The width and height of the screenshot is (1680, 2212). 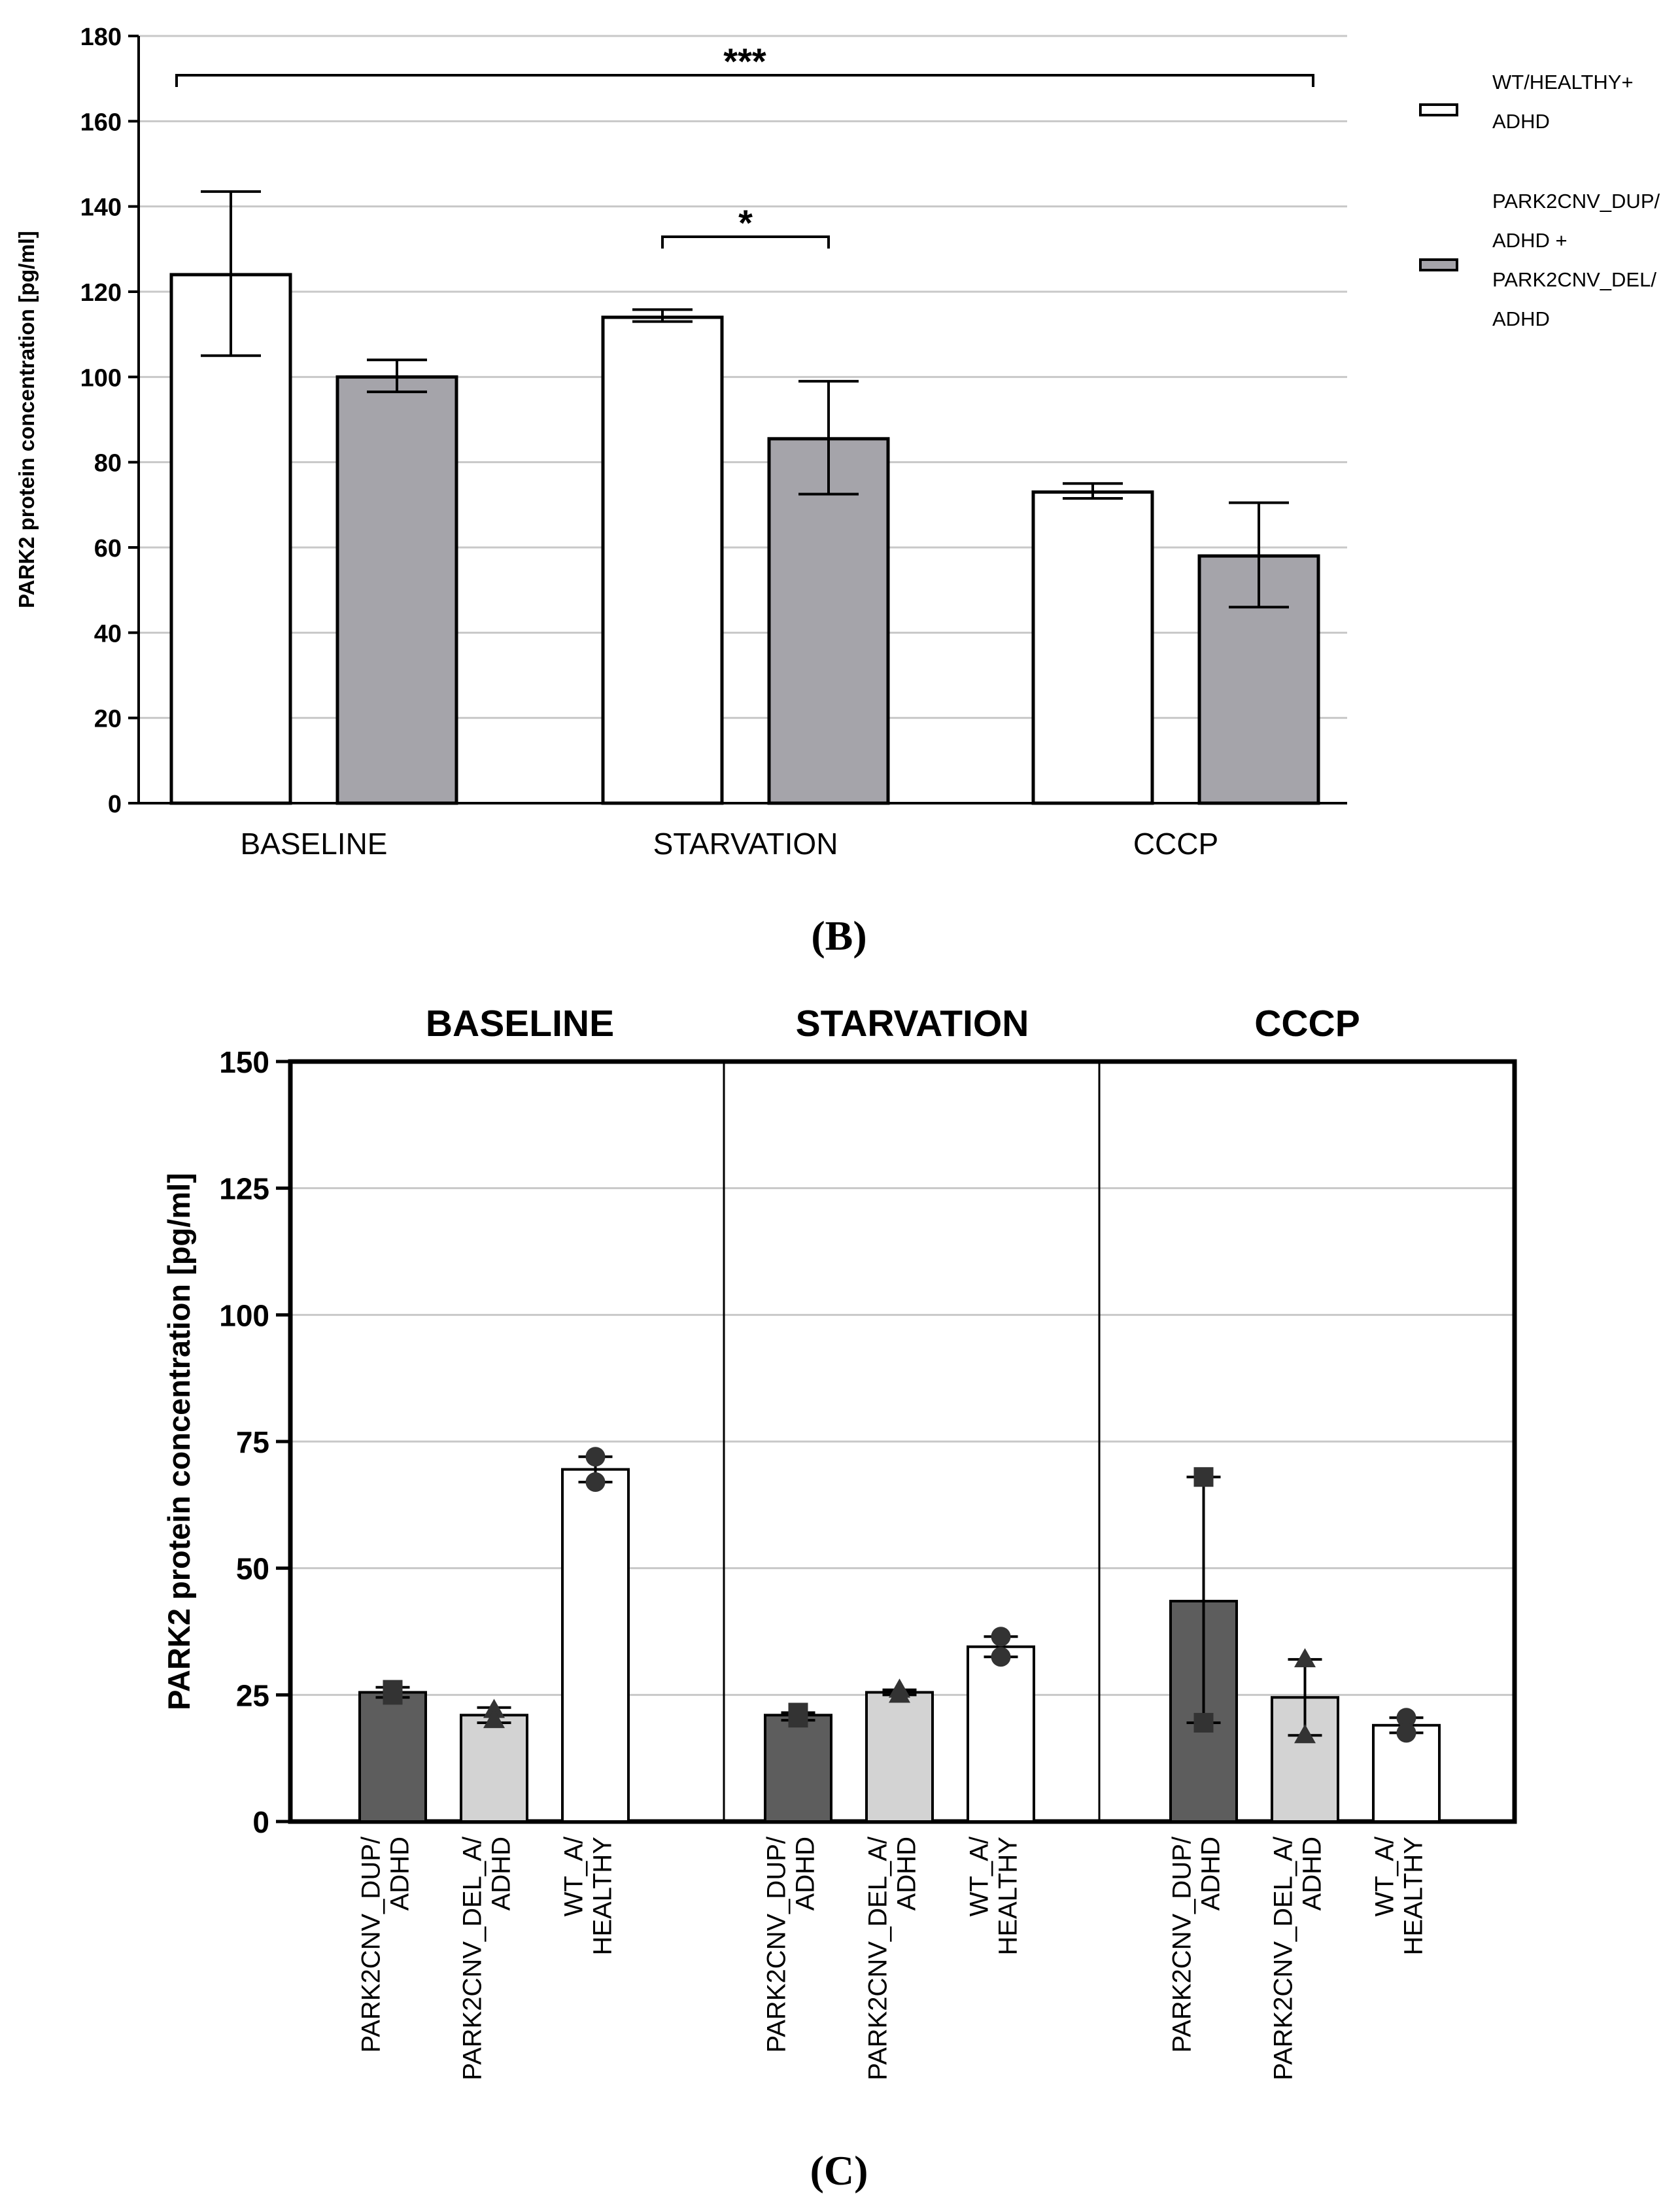 I want to click on y-tick-label: 25, so click(x=252, y=1695).